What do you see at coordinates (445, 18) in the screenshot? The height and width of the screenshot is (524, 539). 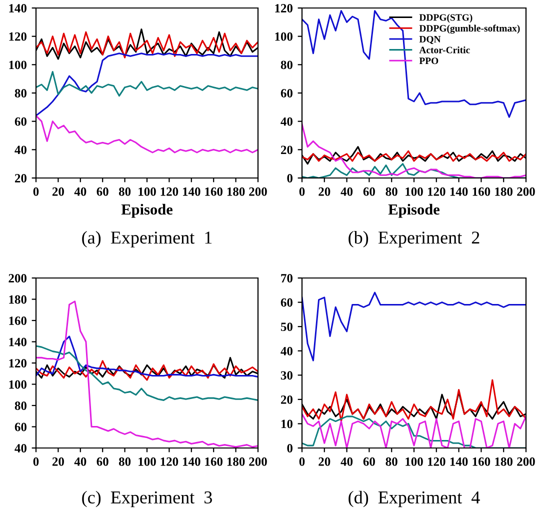 I see `legend-label: DDPG(STG)` at bounding box center [445, 18].